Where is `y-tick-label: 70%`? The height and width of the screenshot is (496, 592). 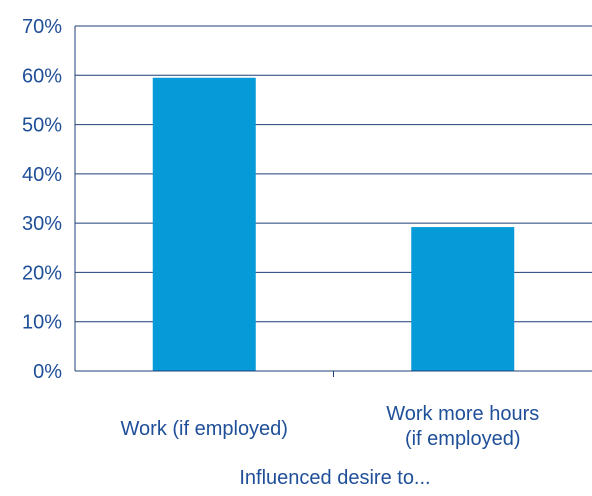
y-tick-label: 70% is located at coordinates (42, 27).